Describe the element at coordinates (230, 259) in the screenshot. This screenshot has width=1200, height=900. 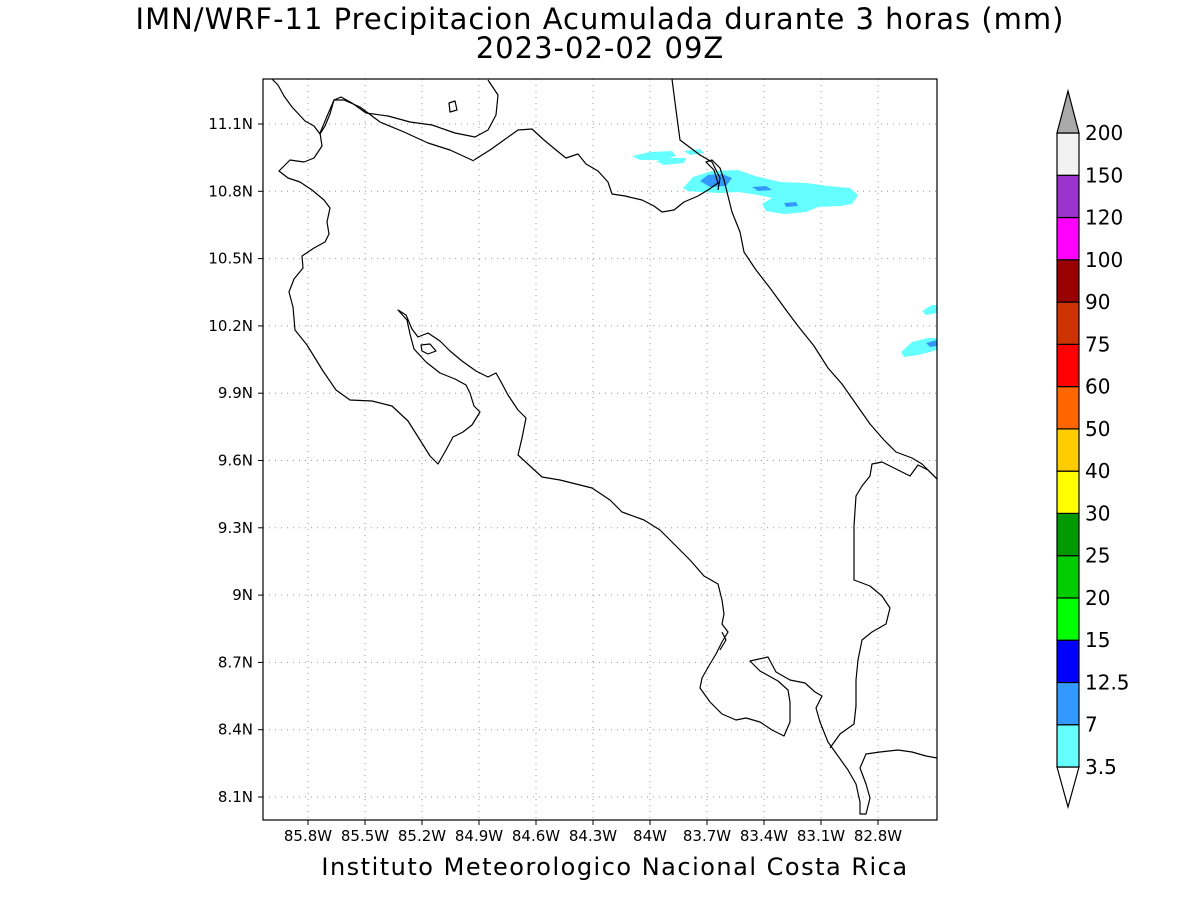
I see `lat-tick-label: 10.5N` at that location.